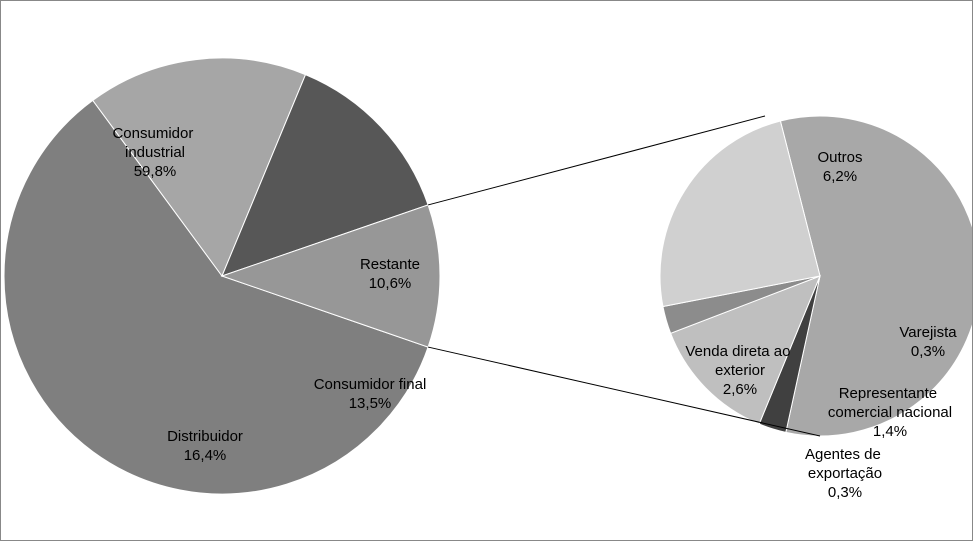 The height and width of the screenshot is (541, 973). I want to click on value-label: 59,8%, so click(155, 171).